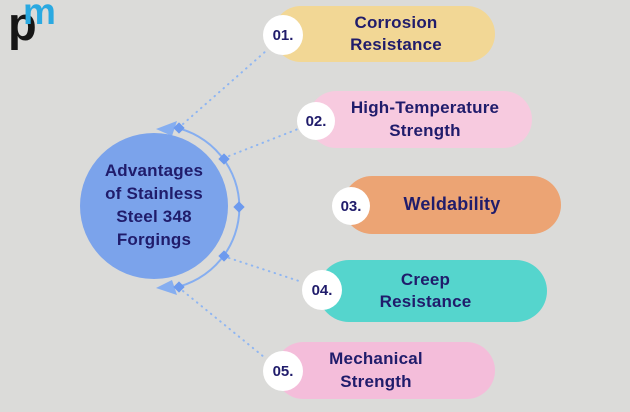  Describe the element at coordinates (452, 204) in the screenshot. I see `item-label-3: Weldability` at that location.